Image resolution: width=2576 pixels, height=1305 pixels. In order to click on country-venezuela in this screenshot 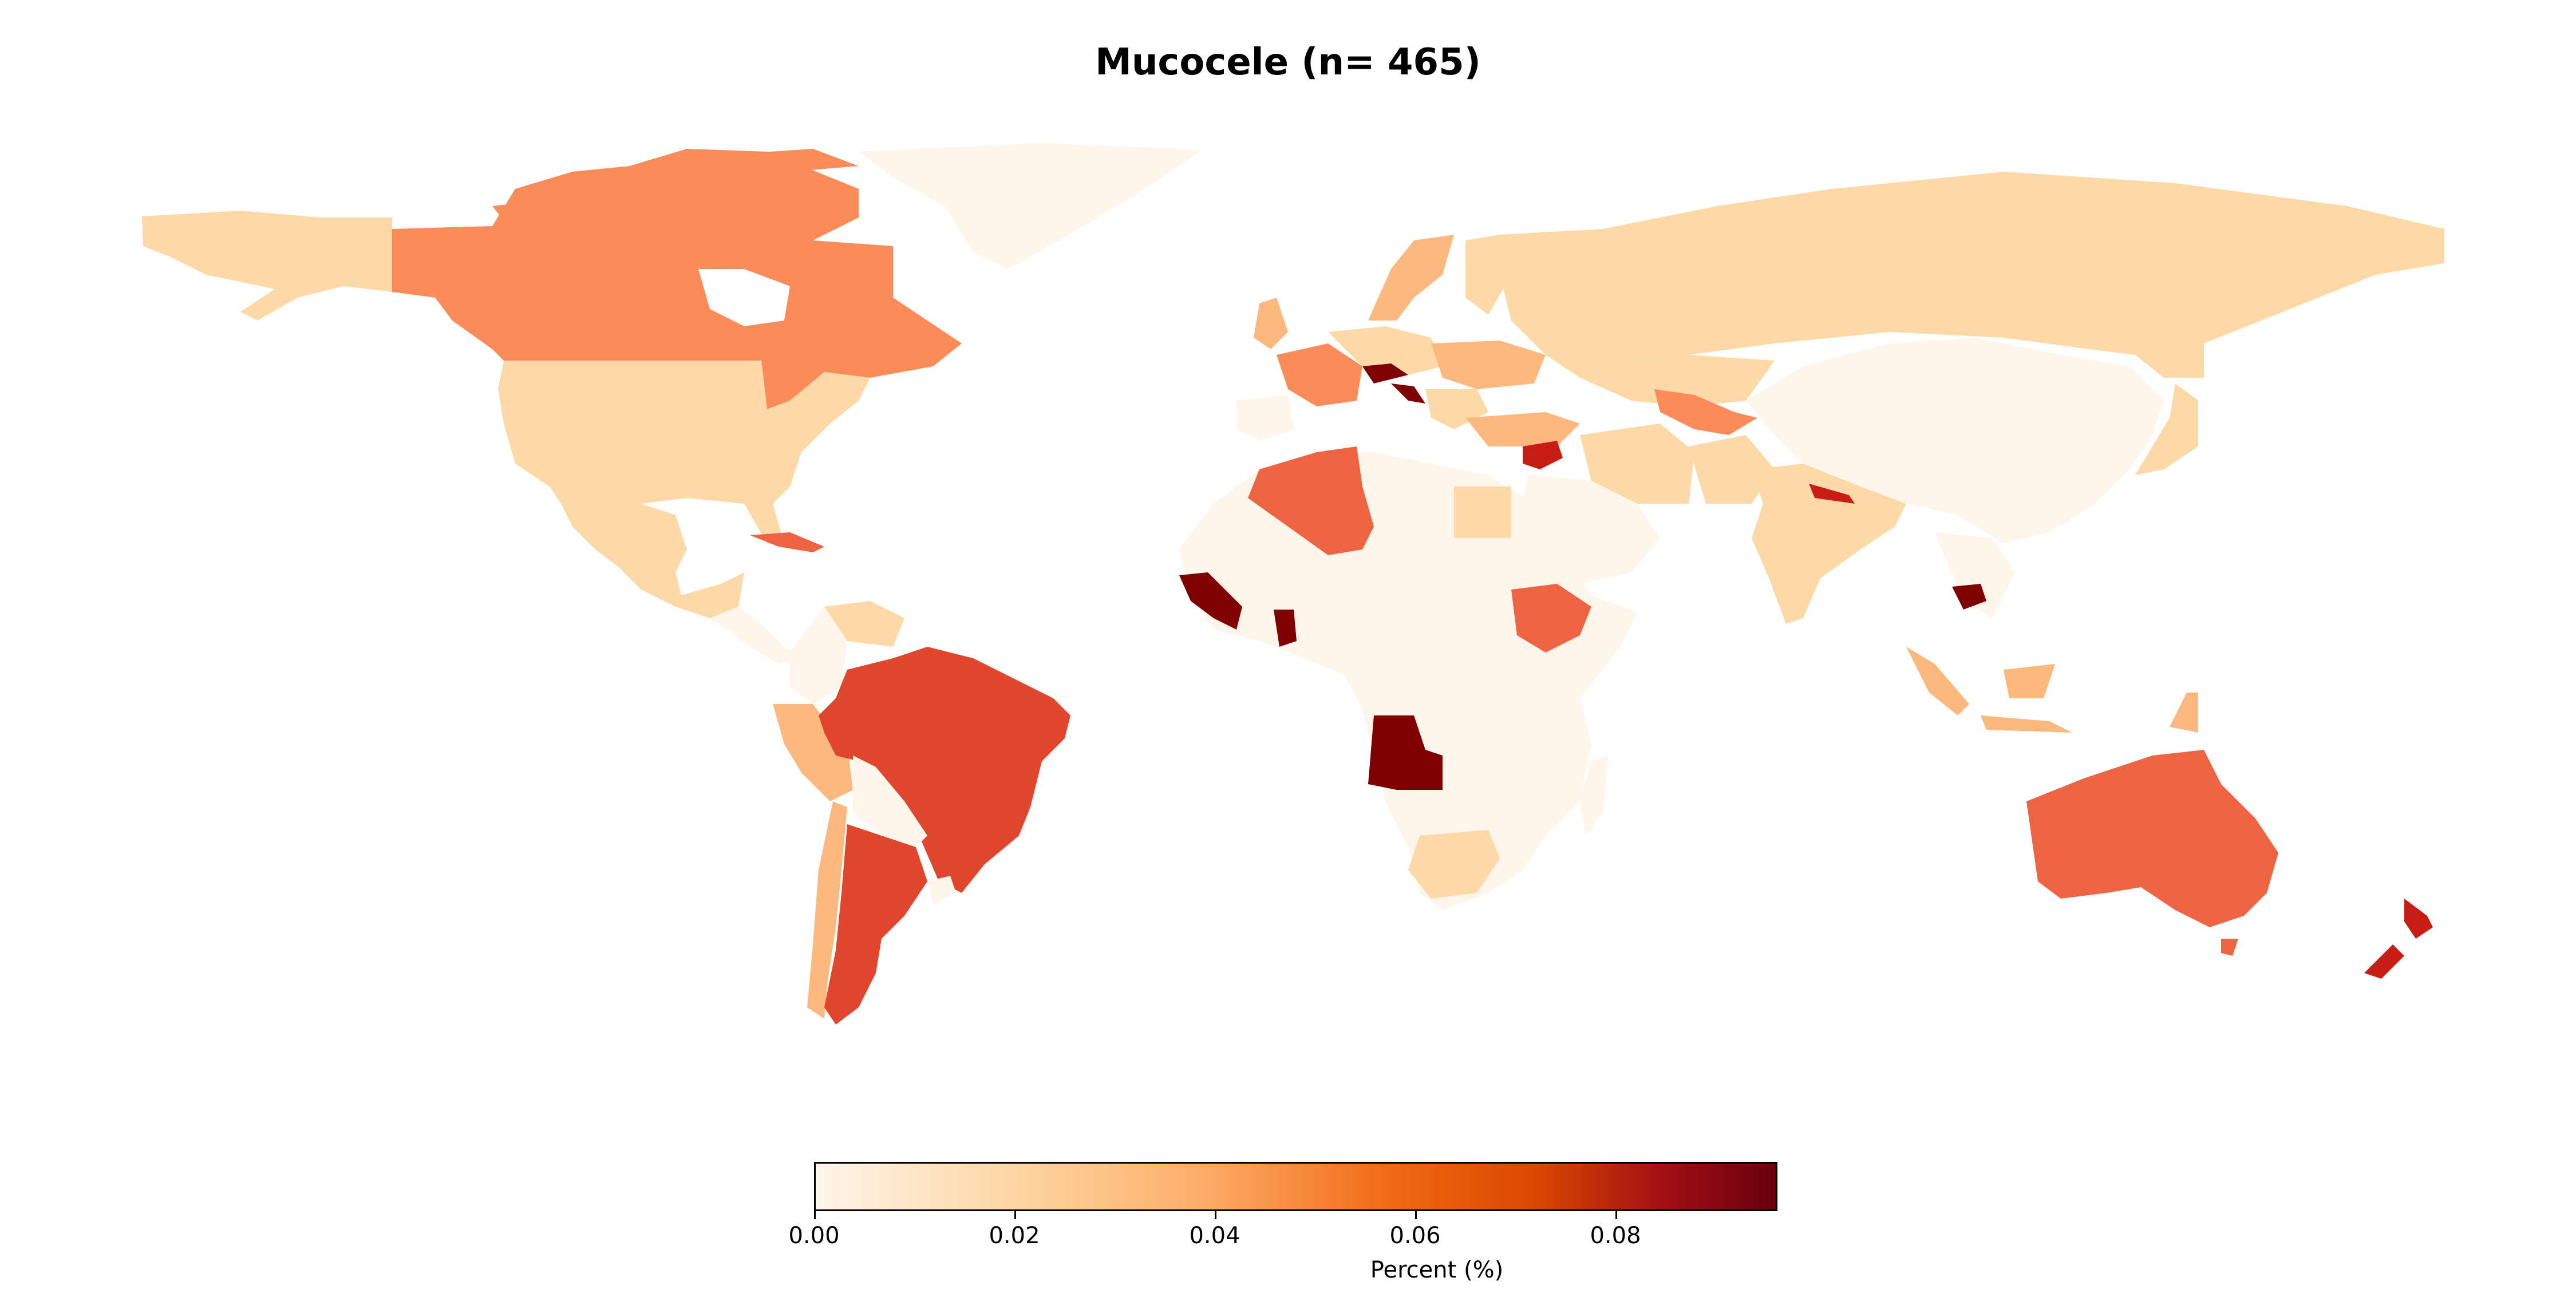, I will do `click(864, 624)`.